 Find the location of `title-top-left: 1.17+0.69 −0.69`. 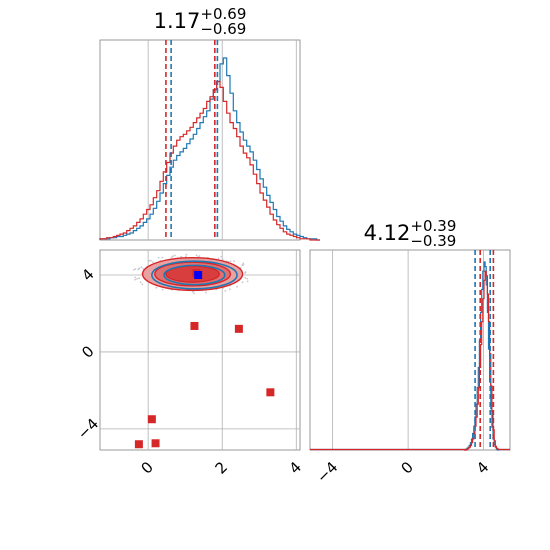

title-top-left: 1.17+0.69 −0.69 is located at coordinates (200, 21).